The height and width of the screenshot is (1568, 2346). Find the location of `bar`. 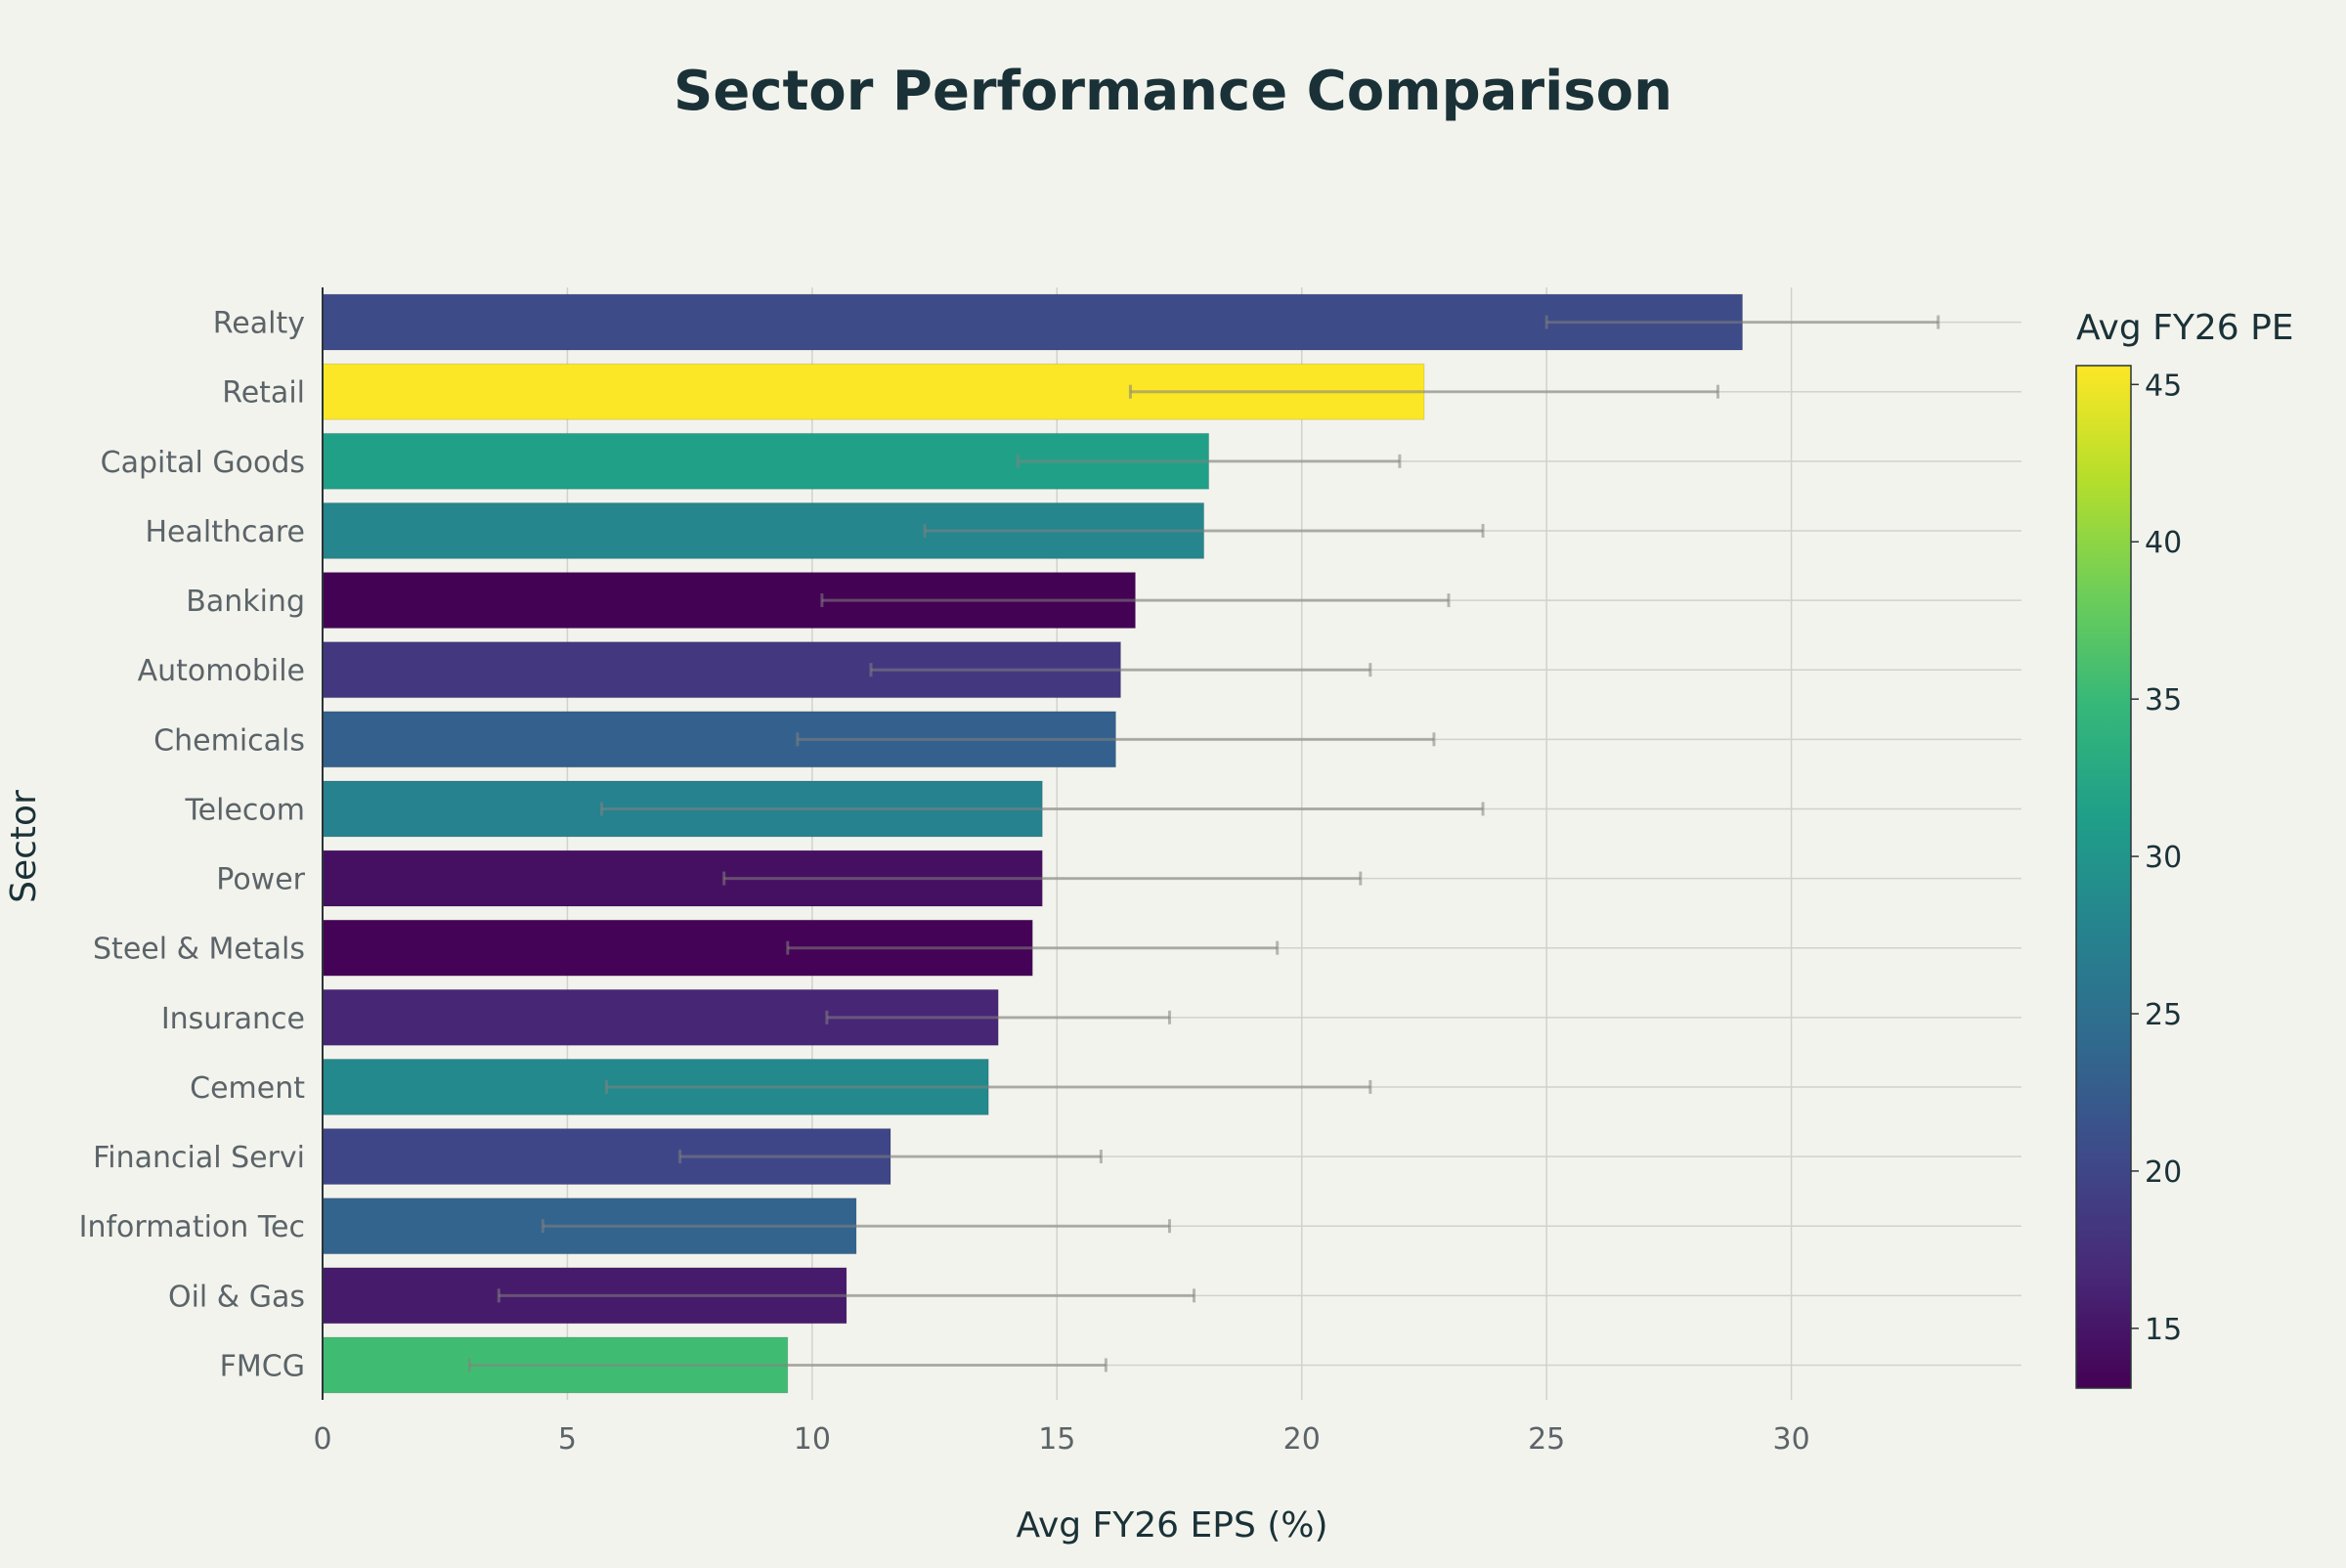

bar is located at coordinates (1033, 322).